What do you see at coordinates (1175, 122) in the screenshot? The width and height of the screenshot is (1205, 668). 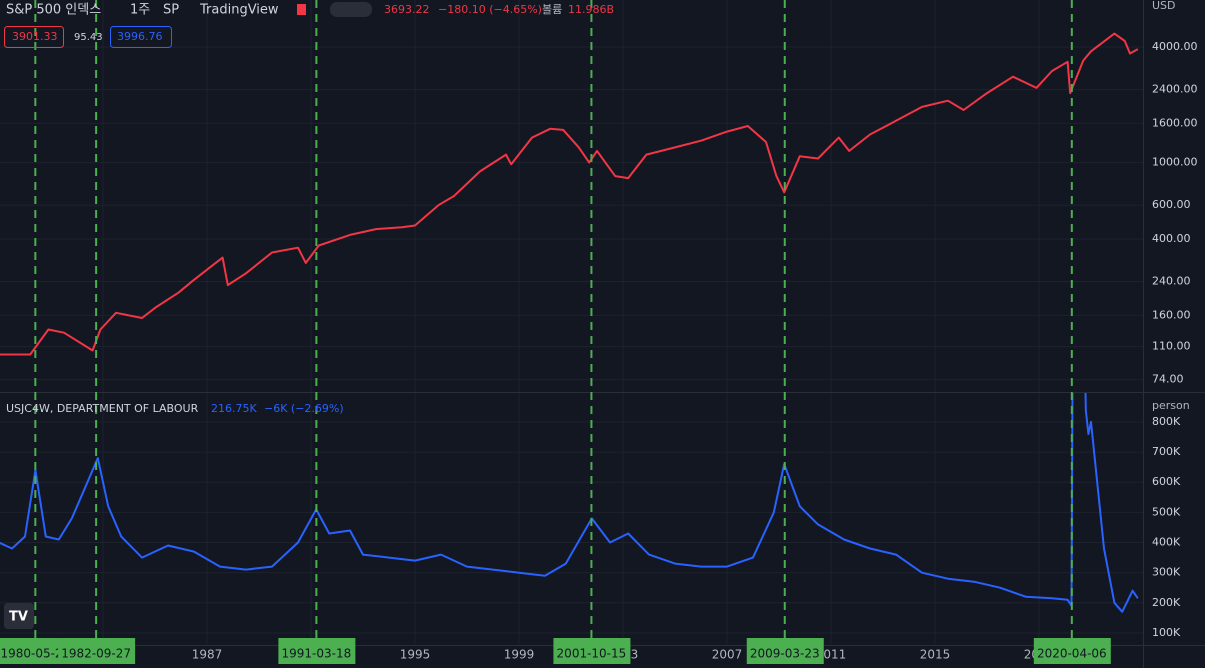 I see `y-tick-label: 1600.00` at bounding box center [1175, 122].